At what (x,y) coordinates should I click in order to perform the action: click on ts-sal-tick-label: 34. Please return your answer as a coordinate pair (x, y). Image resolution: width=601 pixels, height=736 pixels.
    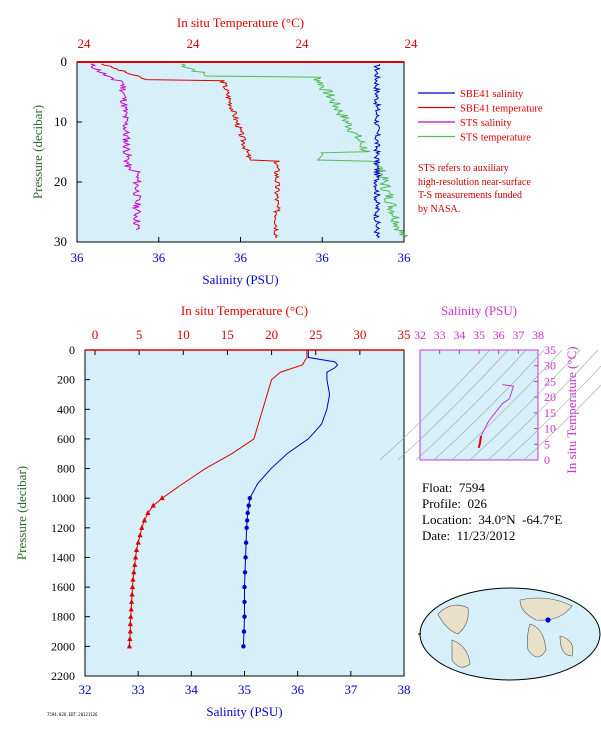
    Looking at the image, I should click on (459, 335).